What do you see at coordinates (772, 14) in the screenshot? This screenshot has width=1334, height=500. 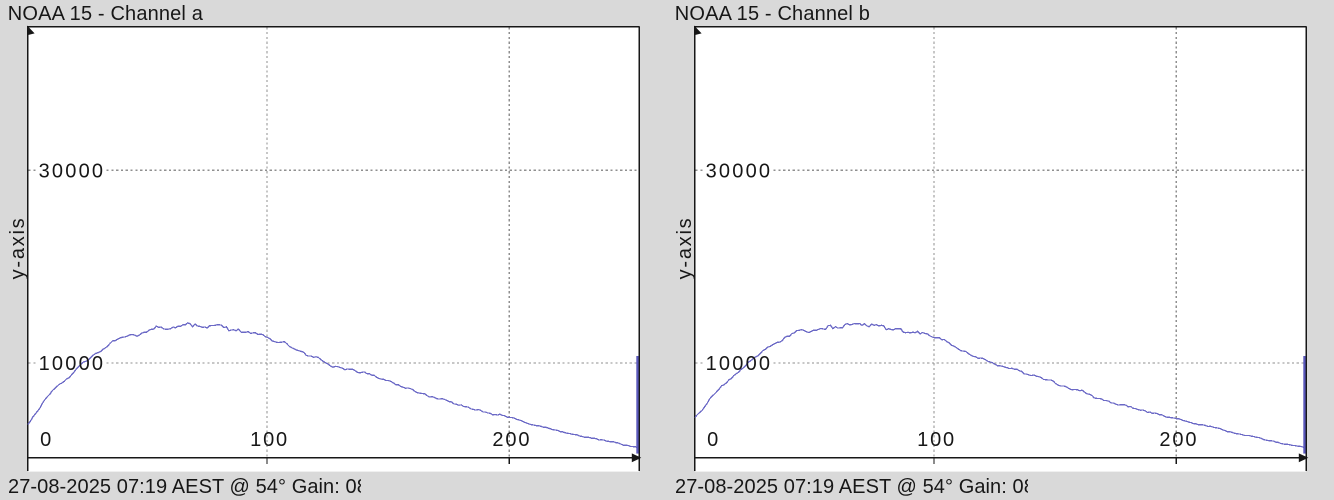 I see `svg-text: NOAA 15 - Channel b` at bounding box center [772, 14].